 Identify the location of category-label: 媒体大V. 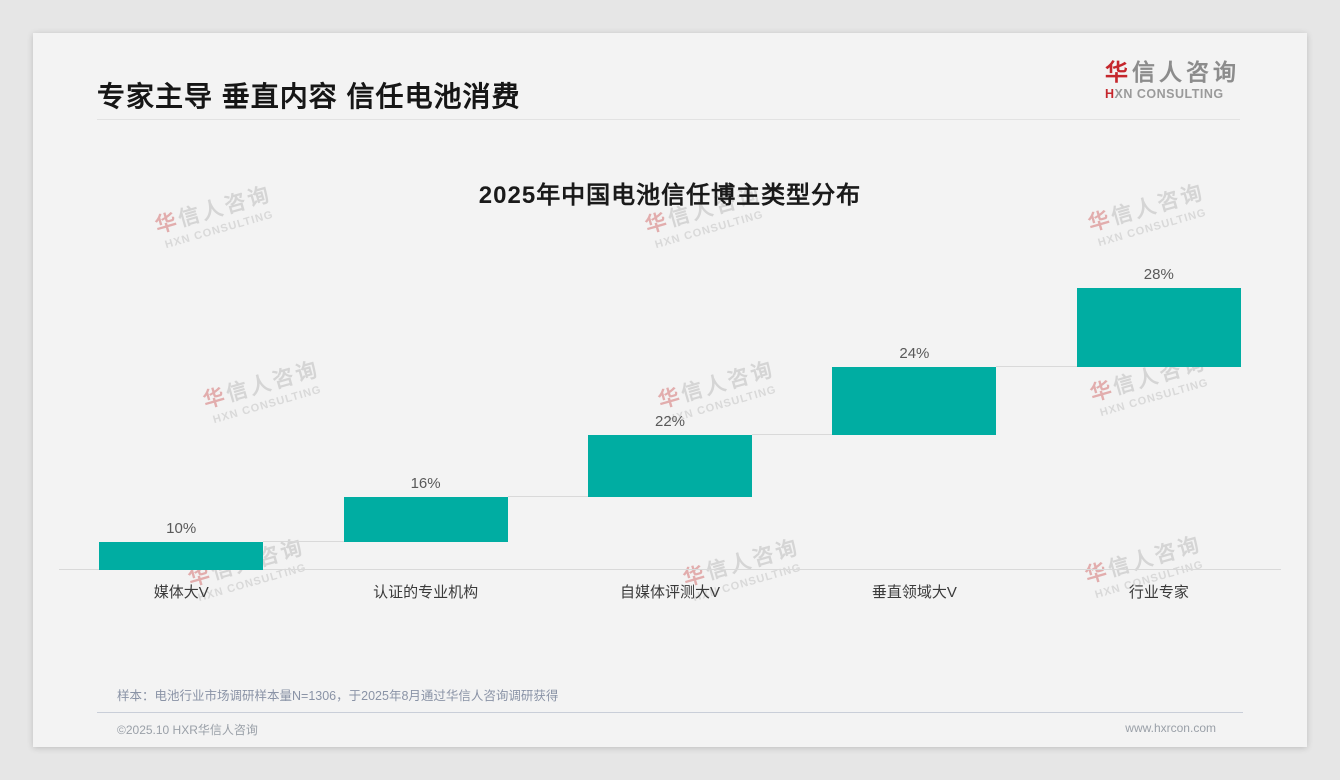
(181, 592).